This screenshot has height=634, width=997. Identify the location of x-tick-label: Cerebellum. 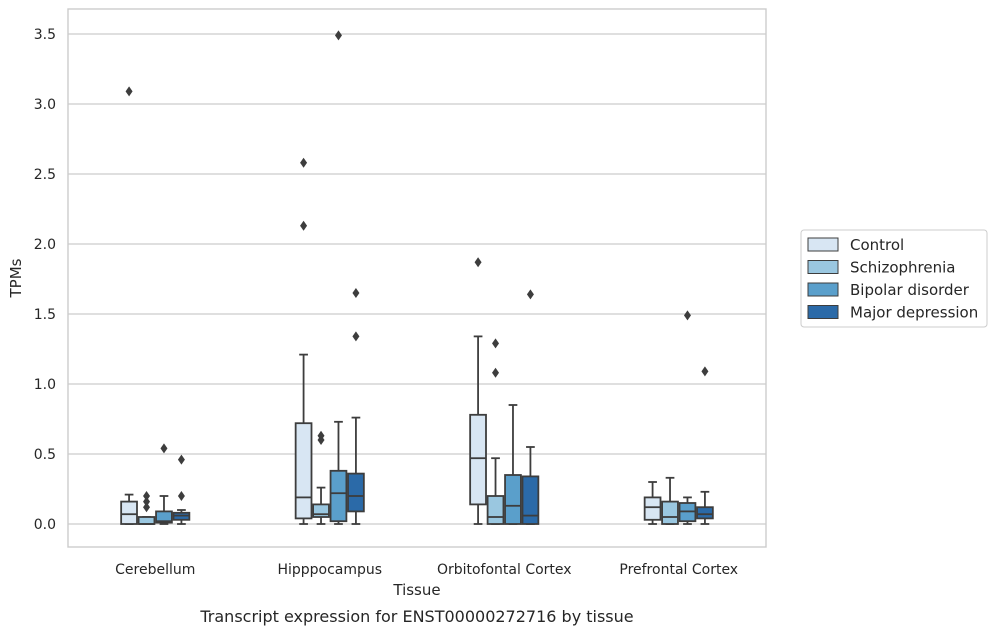
(155, 570).